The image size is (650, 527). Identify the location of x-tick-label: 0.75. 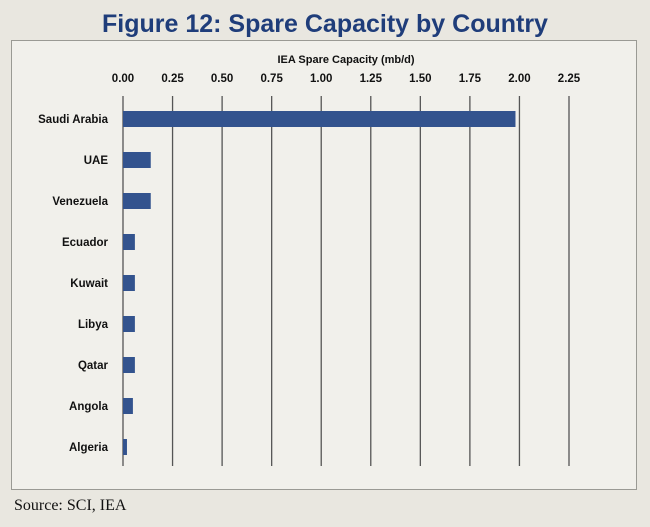
(271, 79).